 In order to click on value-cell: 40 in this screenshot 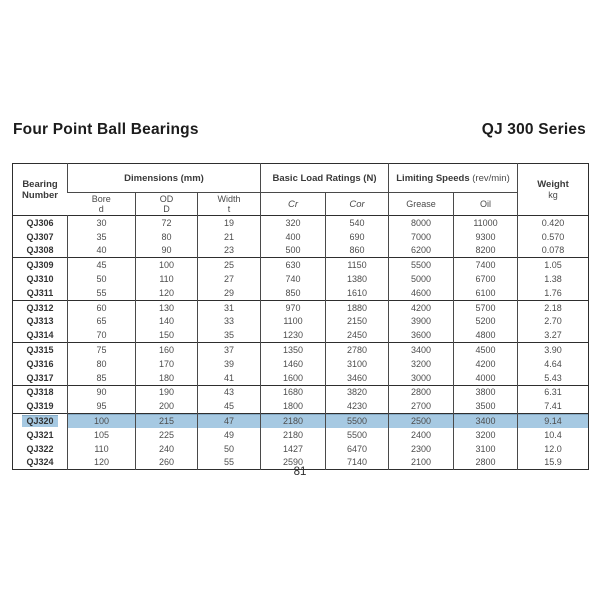, I will do `click(101, 250)`.